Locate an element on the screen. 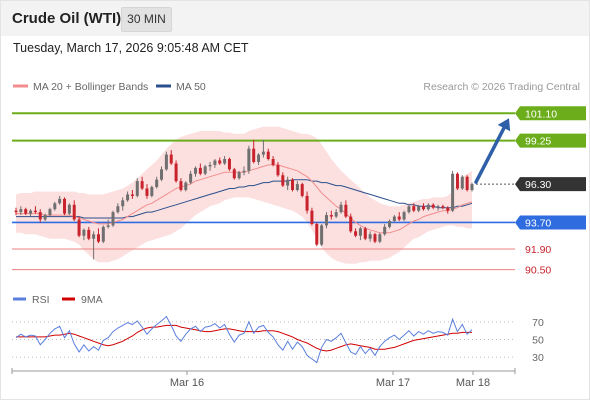  rsi-lines is located at coordinates (244, 339).